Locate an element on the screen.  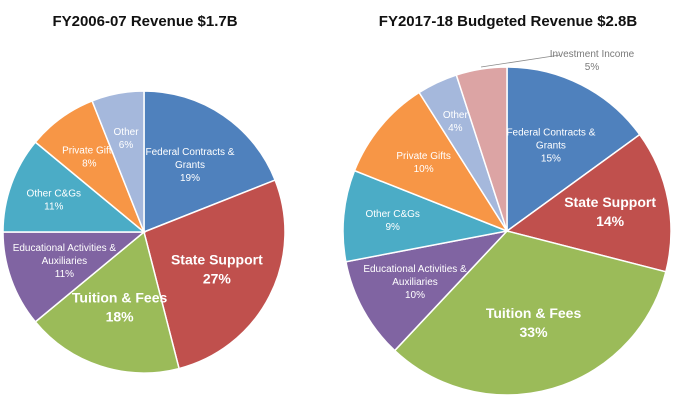
chart-title-fy2017: FY2017-18 Budgeted Revenue $2.8B is located at coordinates (508, 21).